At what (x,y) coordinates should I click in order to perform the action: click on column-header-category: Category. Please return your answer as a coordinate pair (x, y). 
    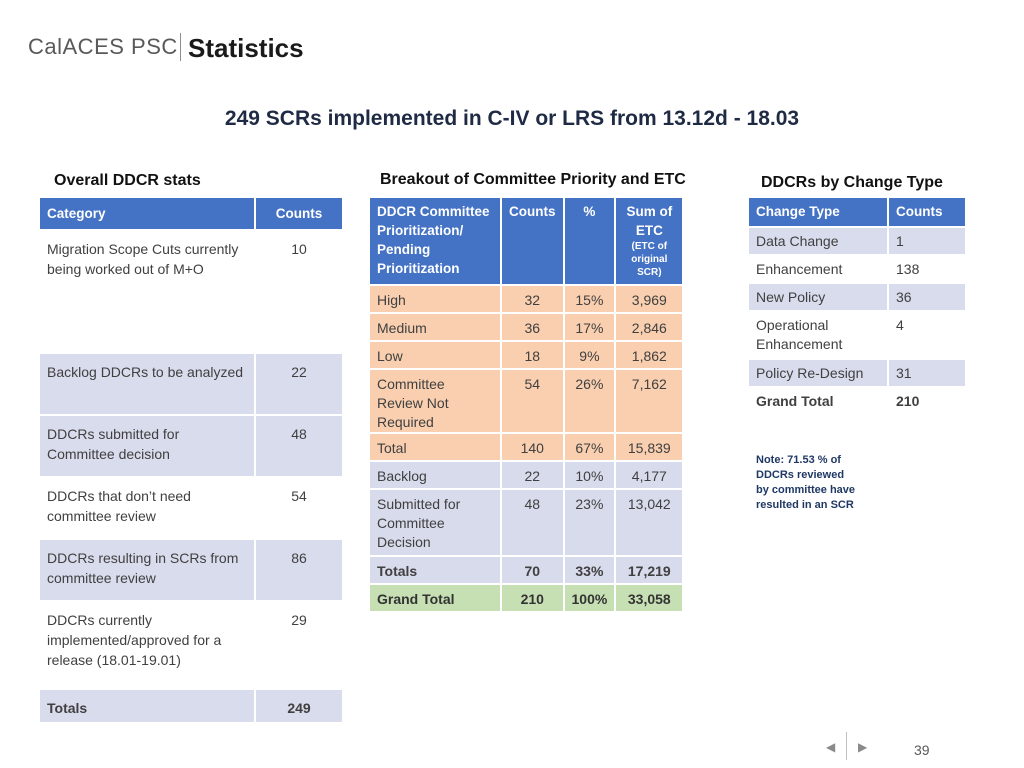
    Looking at the image, I should click on (147, 213).